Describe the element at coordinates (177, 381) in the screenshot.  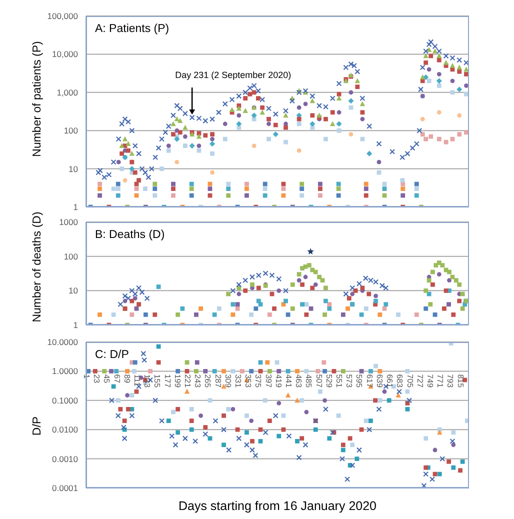
I see `x-tick-label: 199` at that location.